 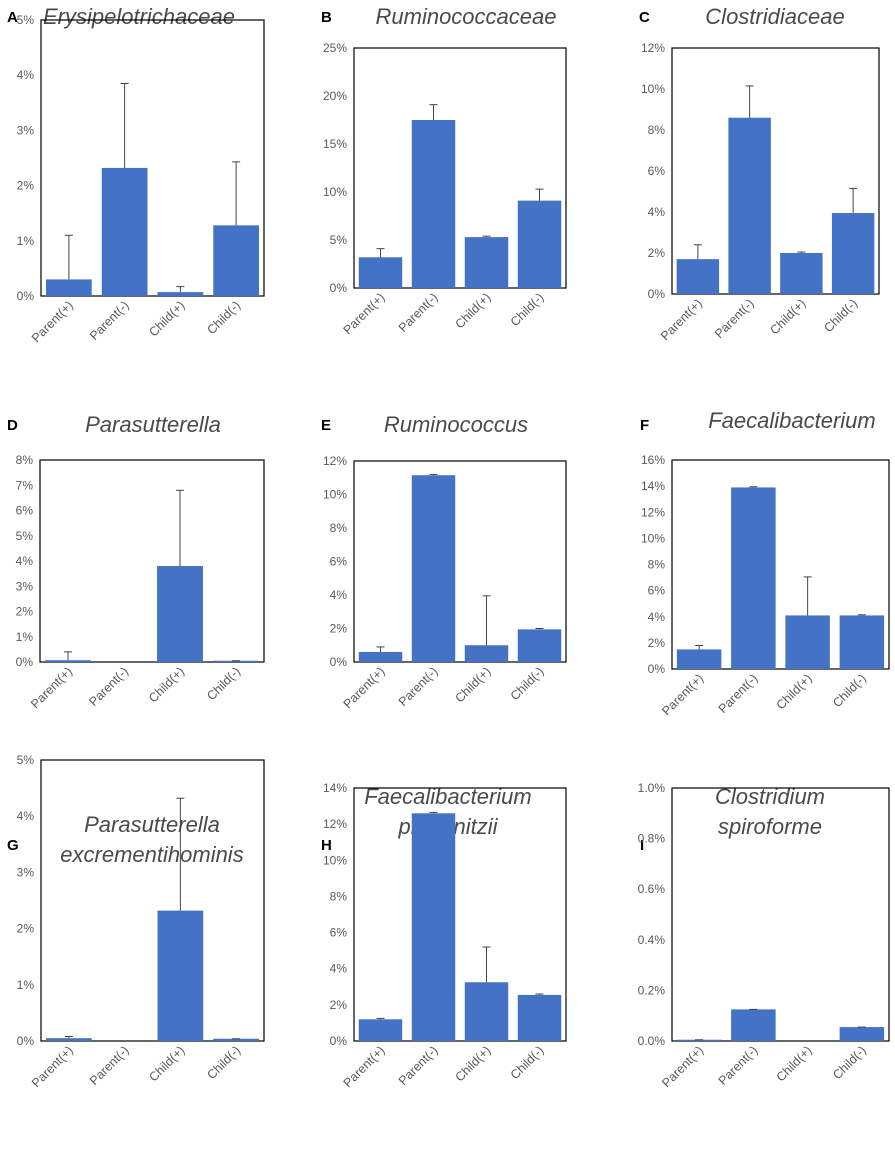 I want to click on bar-parentneg, so click(x=749, y=205).